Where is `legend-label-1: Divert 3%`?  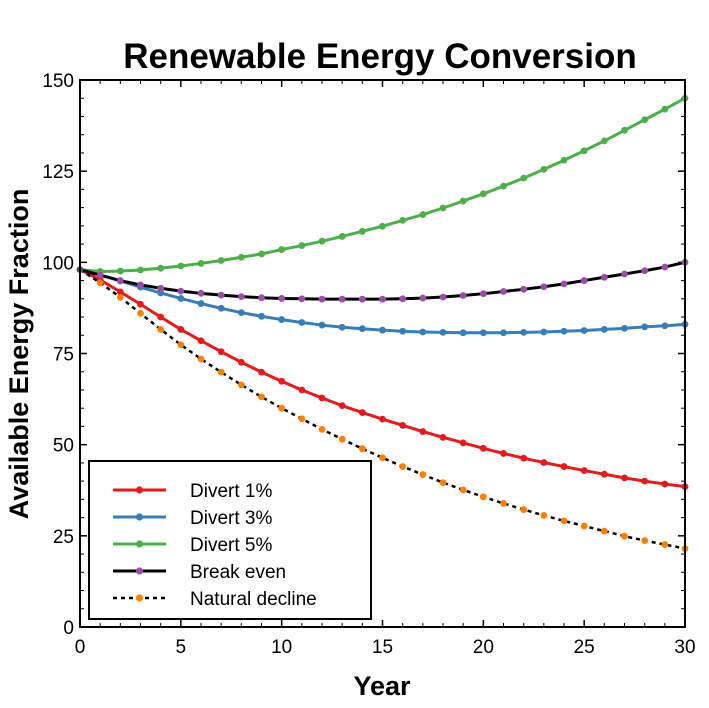
legend-label-1: Divert 3% is located at coordinates (231, 518).